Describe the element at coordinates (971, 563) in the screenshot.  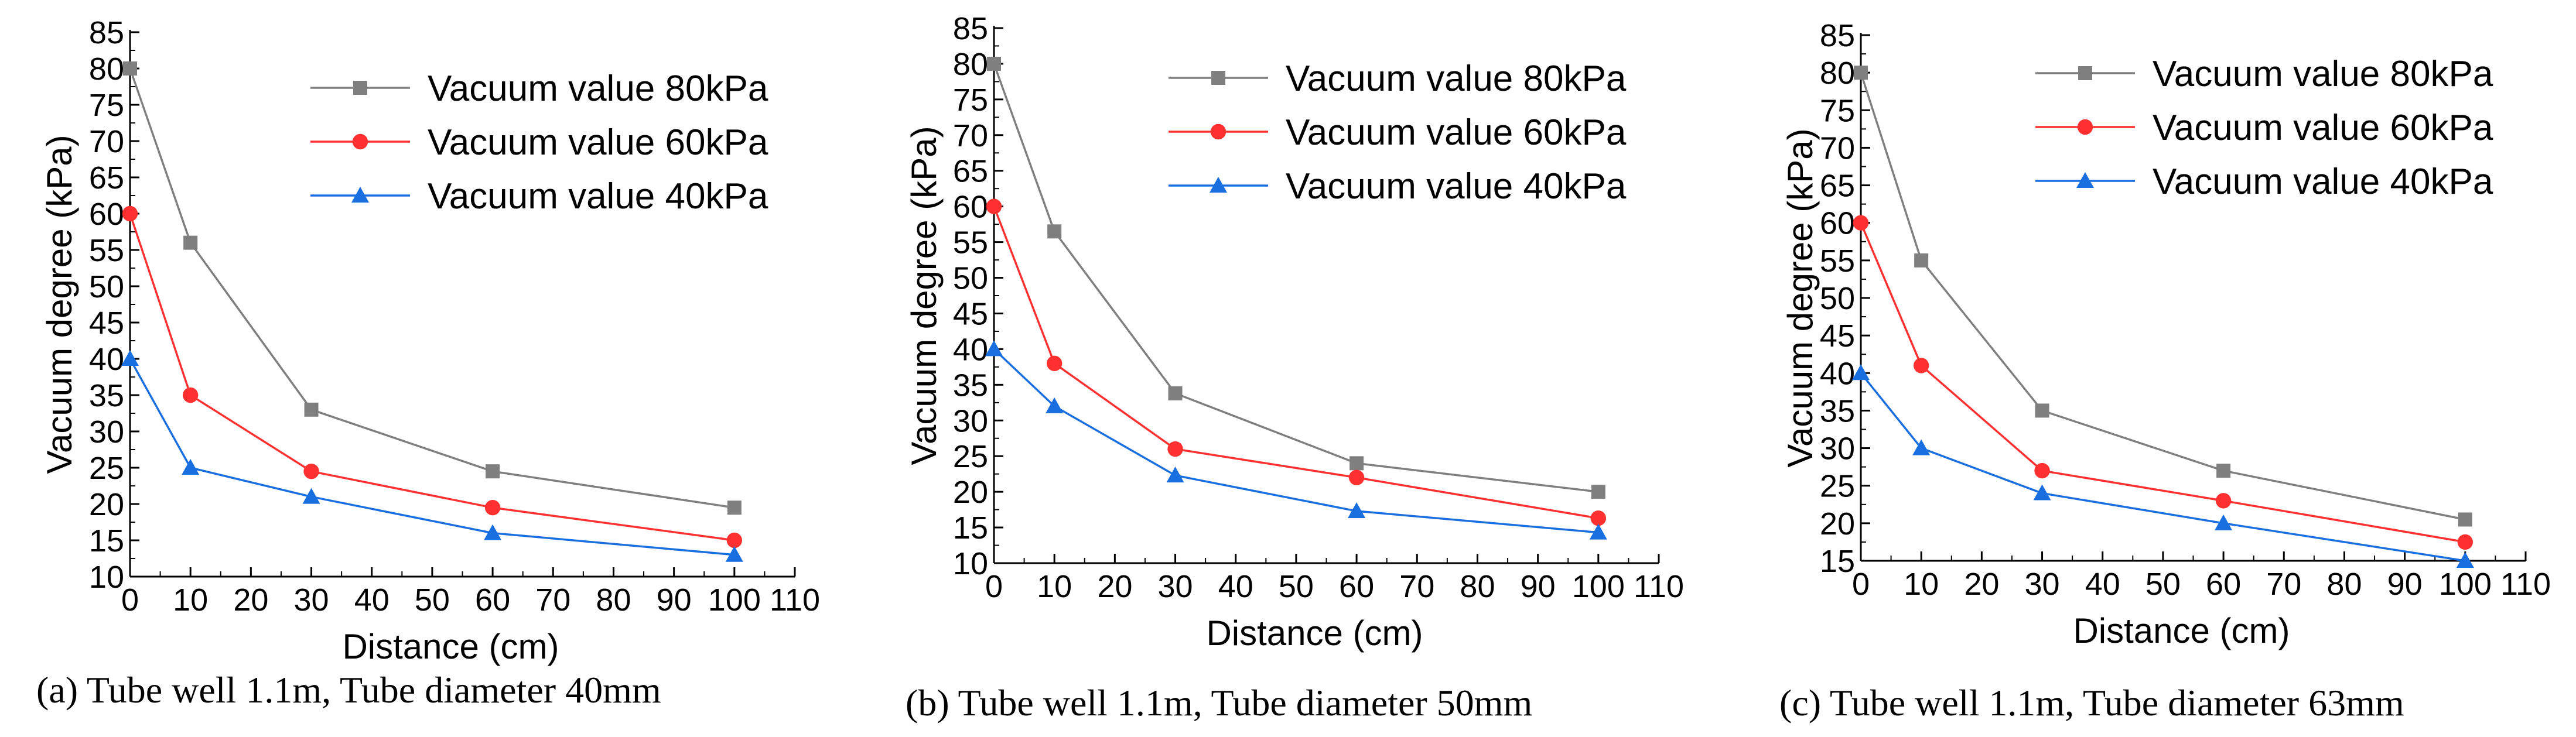
I see `y-tick-label: 10` at that location.